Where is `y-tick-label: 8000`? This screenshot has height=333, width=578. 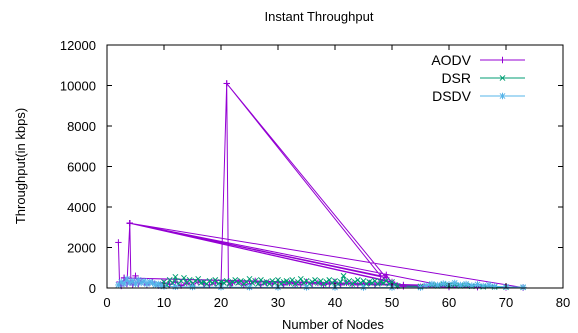 y-tick-label: 8000 is located at coordinates (81, 126).